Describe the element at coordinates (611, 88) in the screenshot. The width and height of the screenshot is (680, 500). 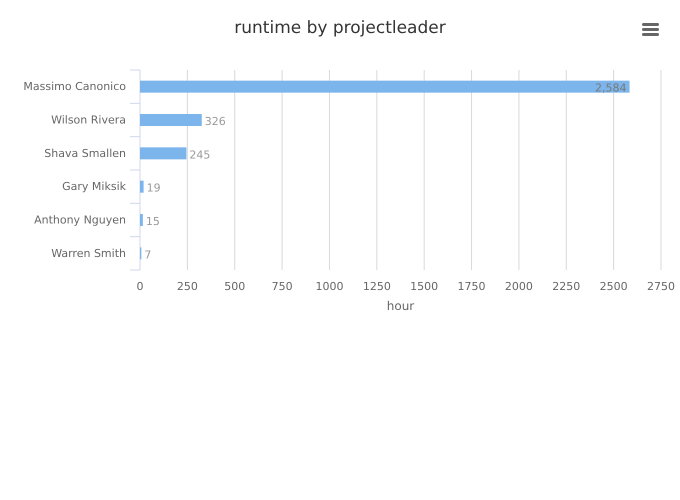
I see `data-label: 2,584` at that location.